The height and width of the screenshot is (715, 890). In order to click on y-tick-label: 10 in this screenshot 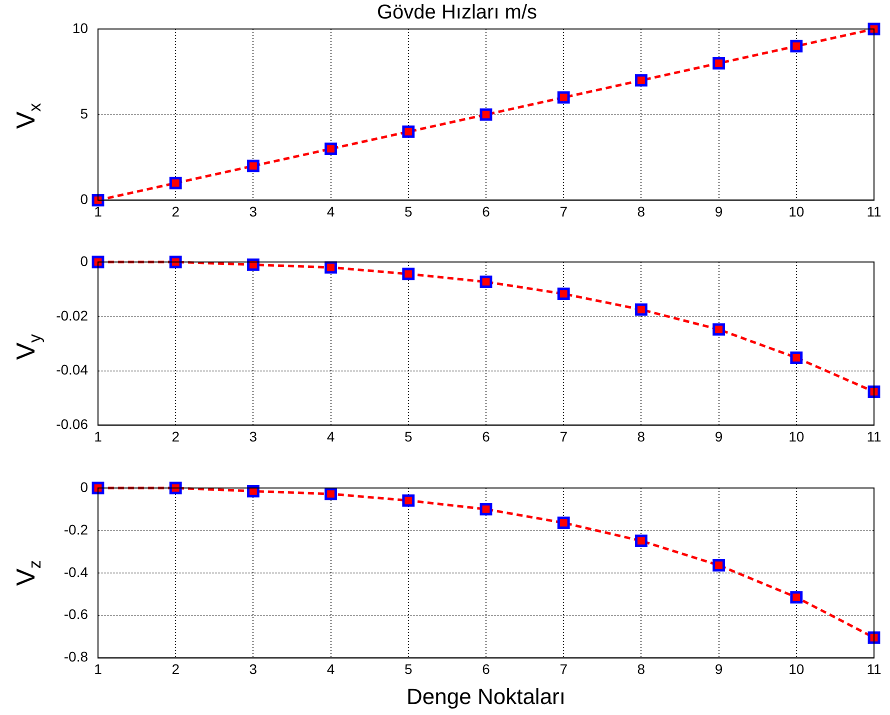, I will do `click(80, 28)`.